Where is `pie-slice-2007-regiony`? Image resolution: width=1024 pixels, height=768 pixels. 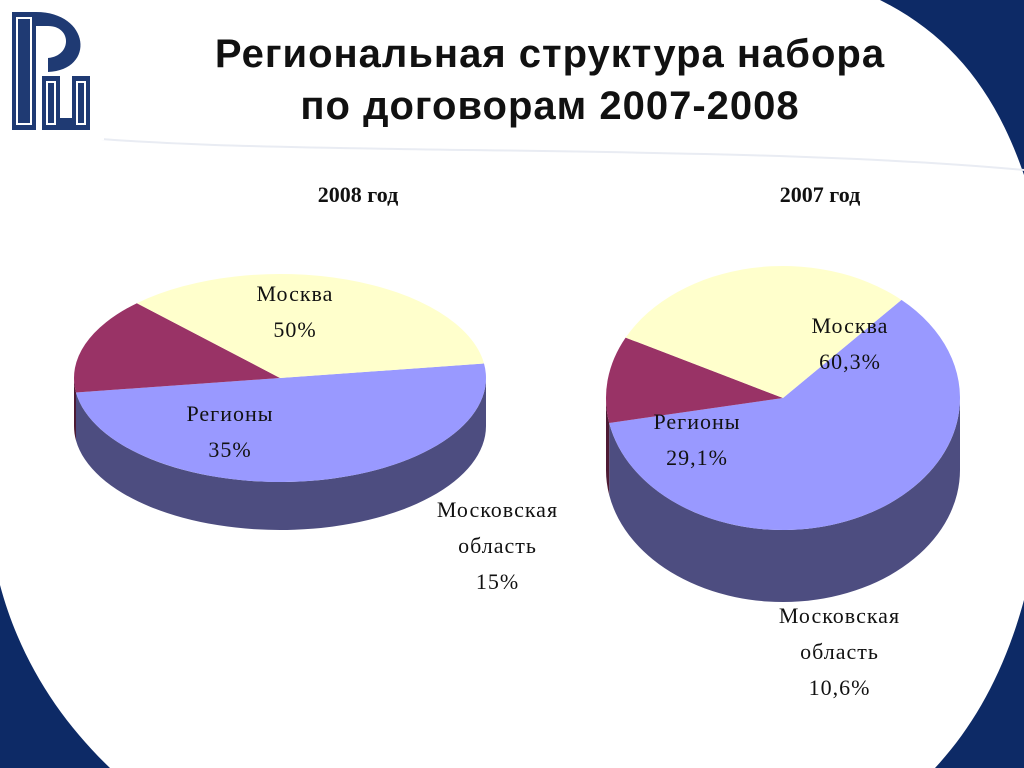
pie-slice-2007-regiony is located at coordinates (763, 332).